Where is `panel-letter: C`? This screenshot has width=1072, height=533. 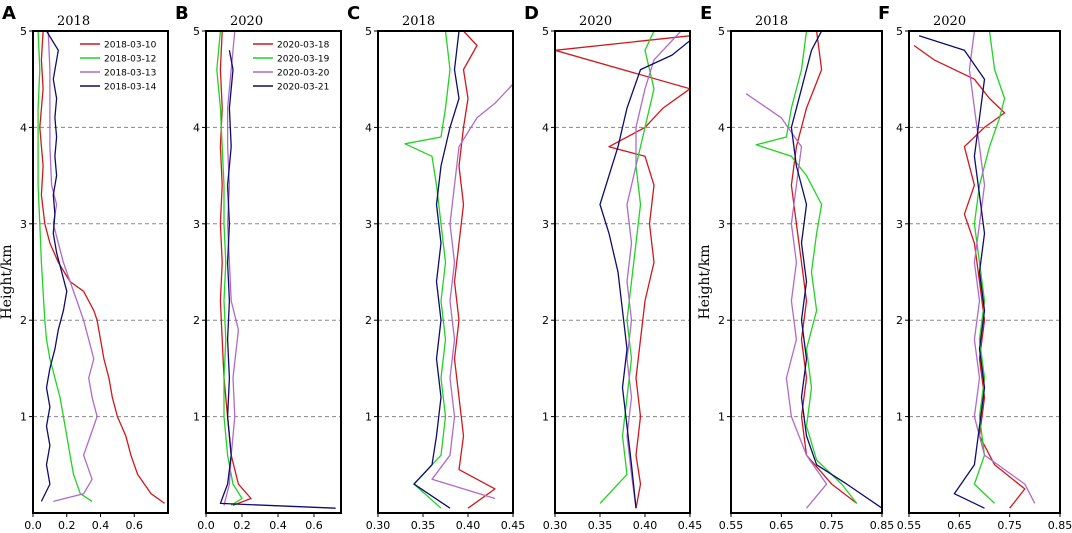
panel-letter: C is located at coordinates (353, 13).